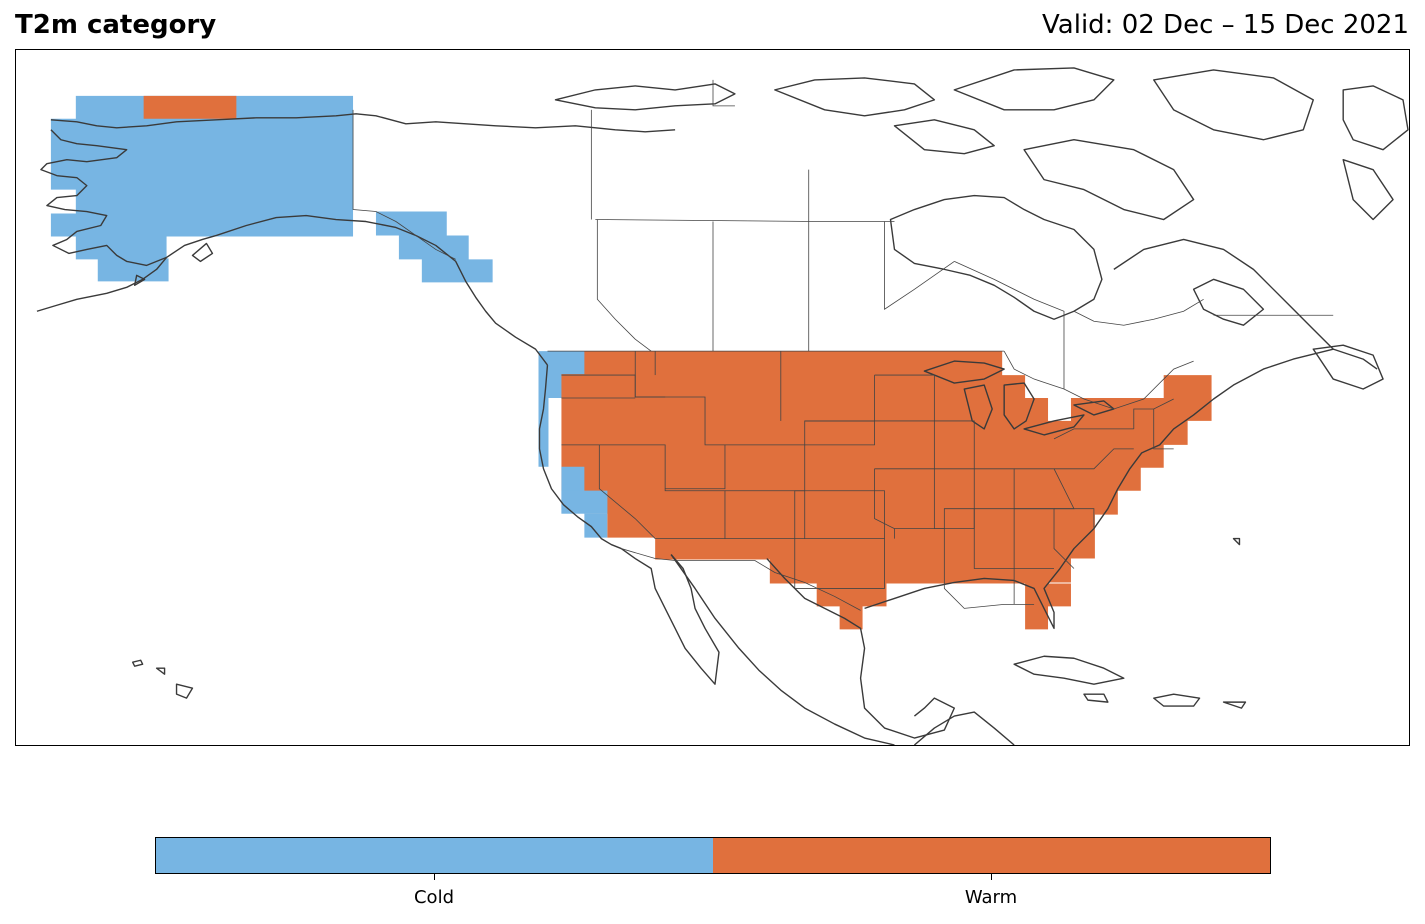 The height and width of the screenshot is (924, 1425). I want to click on category-colorbar, so click(713, 855).